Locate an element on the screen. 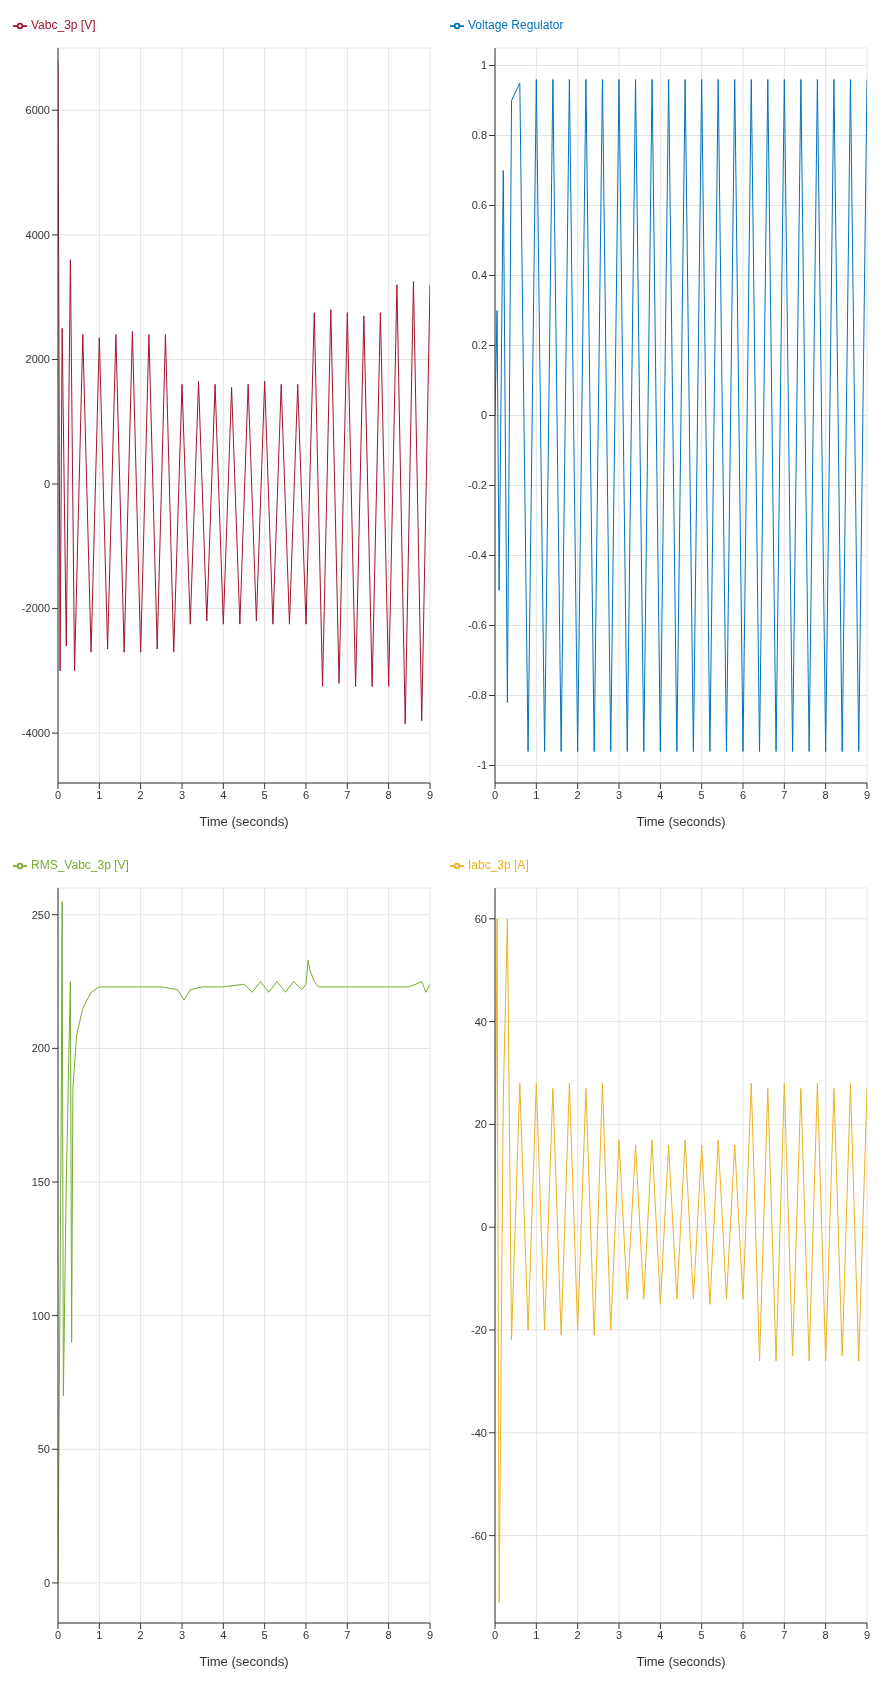  legend-label: Iabc_3p [A] is located at coordinates (498, 865).